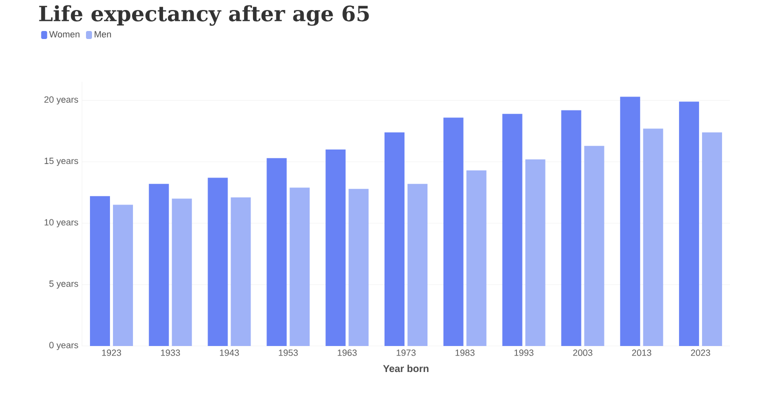 Image resolution: width=768 pixels, height=403 pixels. Describe the element at coordinates (64, 34) in the screenshot. I see `legend-label: Women` at that location.